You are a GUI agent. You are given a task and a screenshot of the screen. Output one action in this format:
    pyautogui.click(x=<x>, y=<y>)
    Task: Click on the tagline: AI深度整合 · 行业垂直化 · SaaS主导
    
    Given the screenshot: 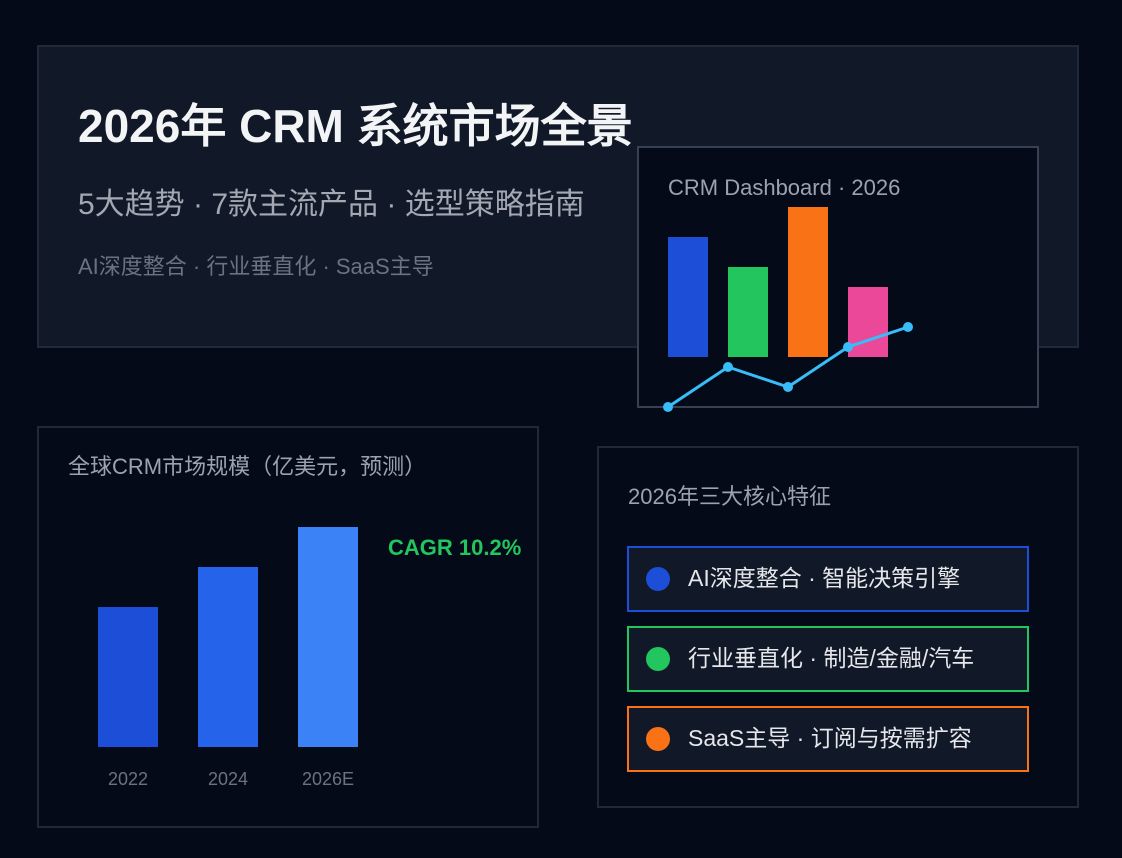 What is the action you would take?
    pyautogui.click(x=256, y=266)
    